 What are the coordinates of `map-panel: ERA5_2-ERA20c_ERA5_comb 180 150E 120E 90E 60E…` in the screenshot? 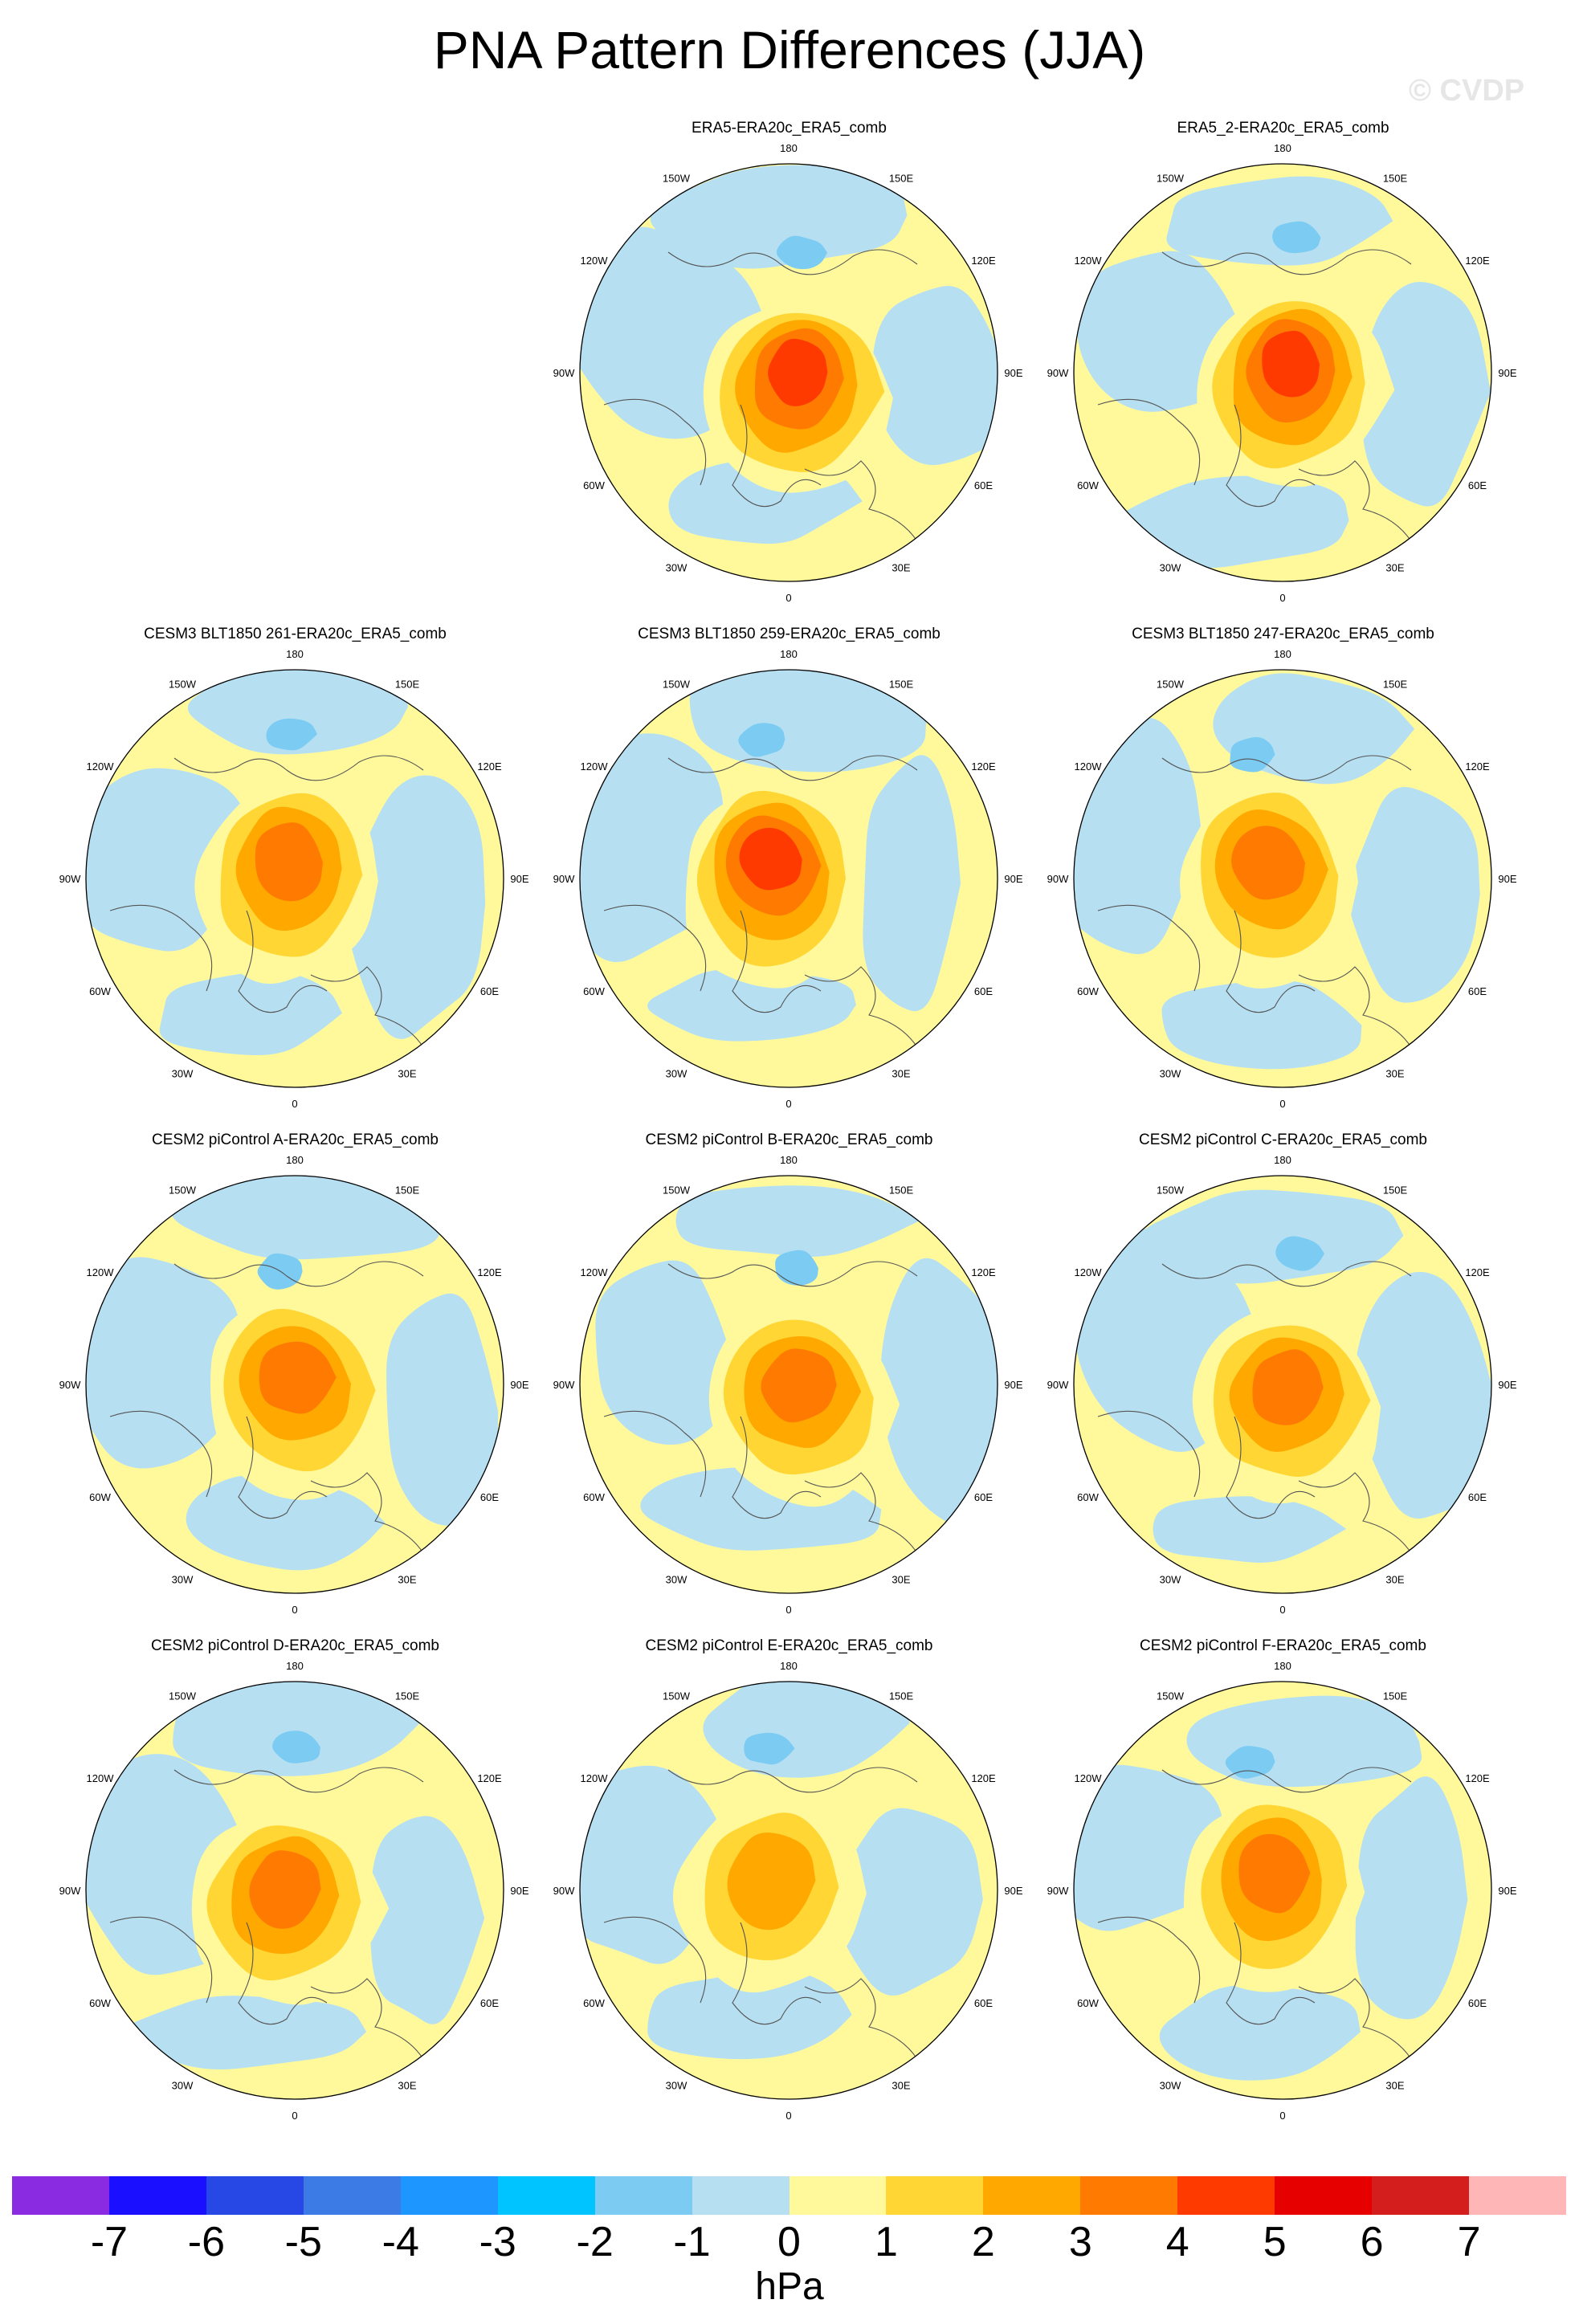 It's located at (1283, 372).